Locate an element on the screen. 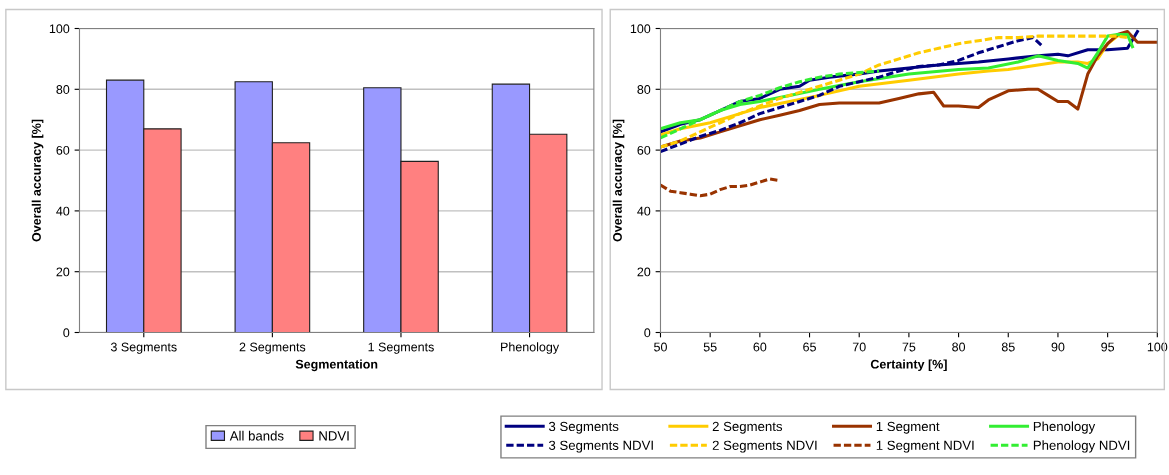 The image size is (1169, 475). legend-label: 2 Segments NDVI is located at coordinates (764, 446).